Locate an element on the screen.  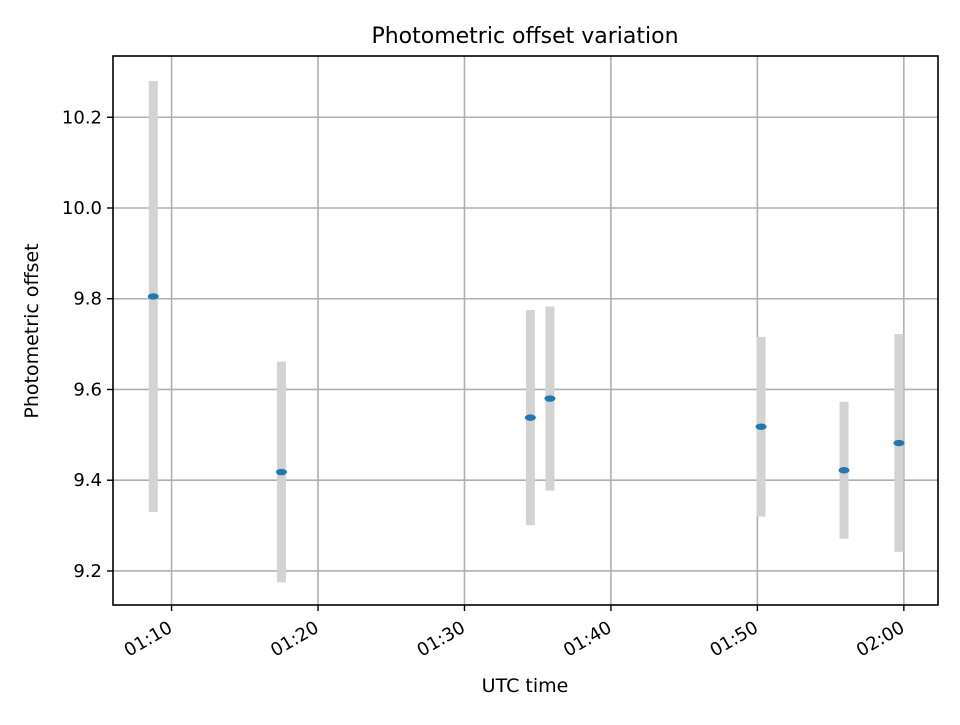
y-axis-label: Photometric offset is located at coordinates (32, 330).